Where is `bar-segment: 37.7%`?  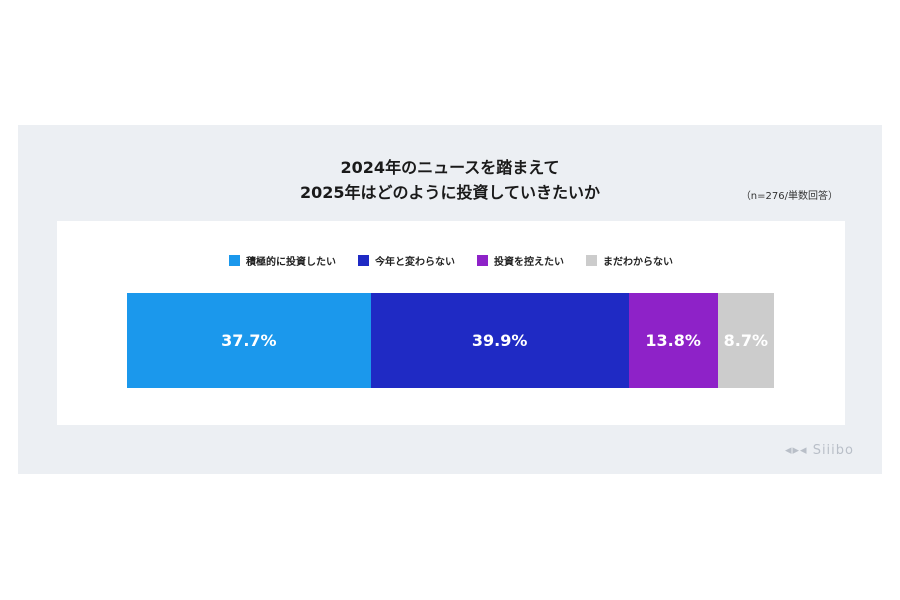 bar-segment: 37.7% is located at coordinates (249, 340).